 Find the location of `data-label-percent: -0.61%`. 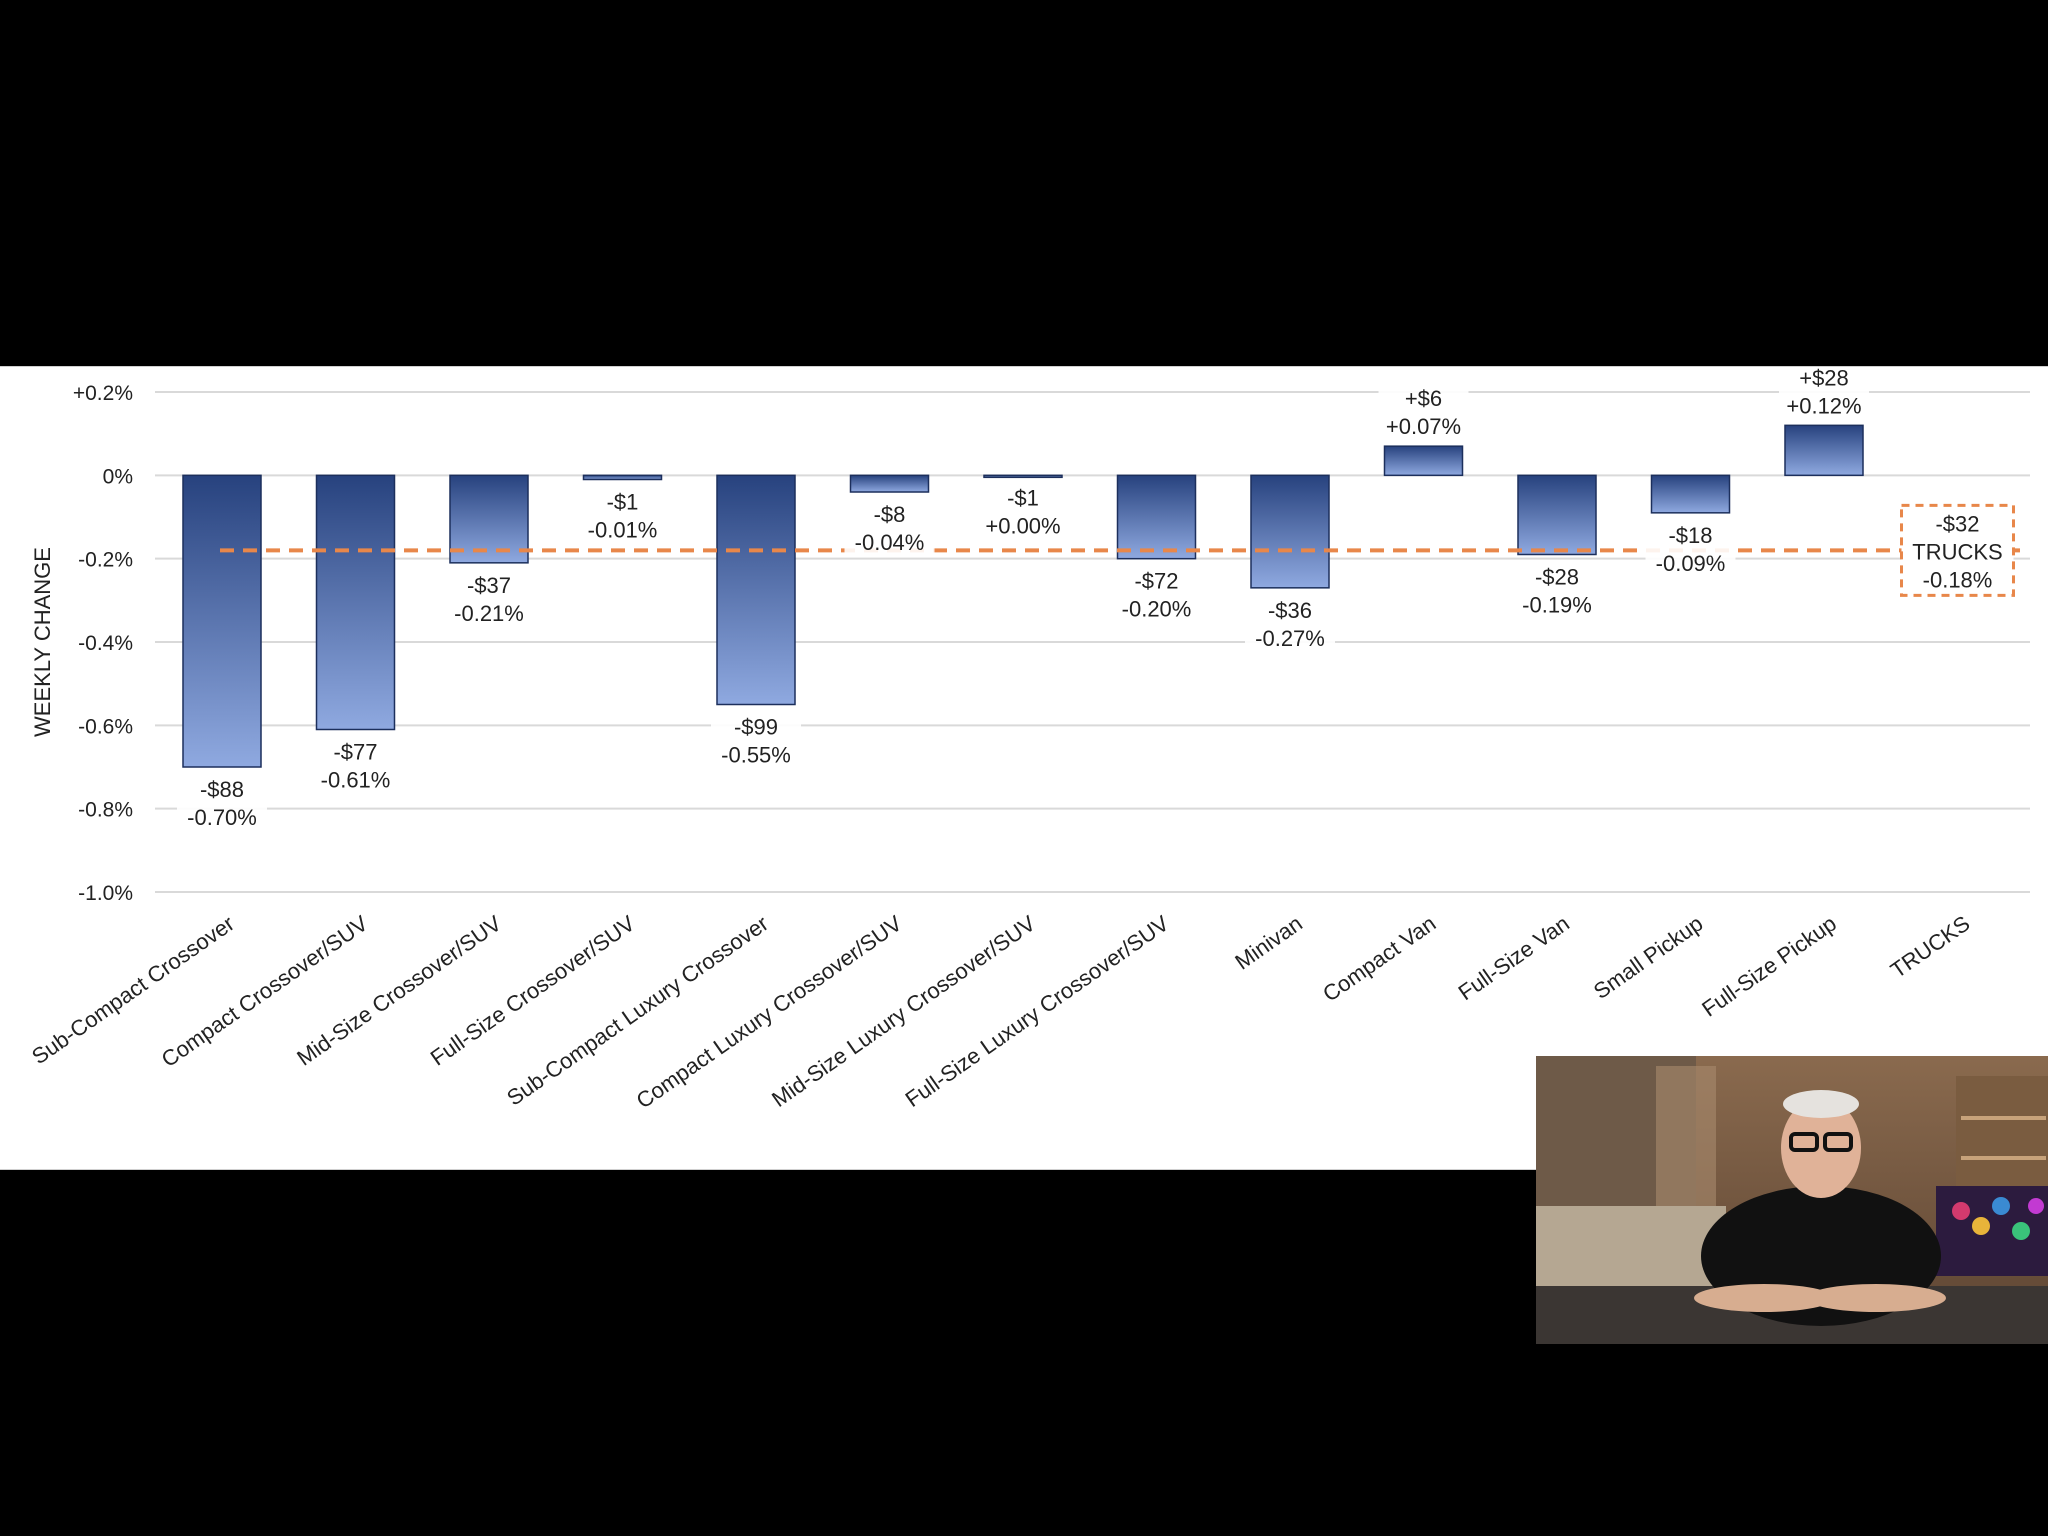

data-label-percent: -0.61% is located at coordinates (356, 780).